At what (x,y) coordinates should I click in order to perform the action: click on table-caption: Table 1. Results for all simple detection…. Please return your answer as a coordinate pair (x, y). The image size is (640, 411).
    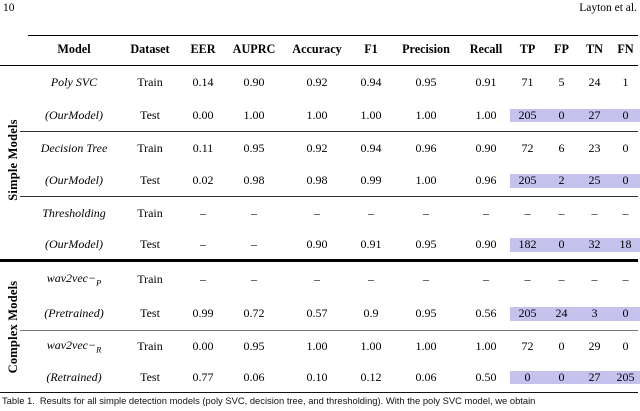
    Looking at the image, I should click on (321, 400).